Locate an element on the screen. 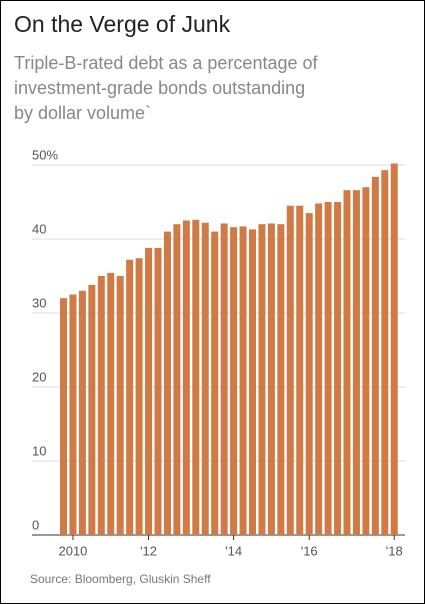 This screenshot has height=604, width=425. x-tick-label: '16 is located at coordinates (309, 550).